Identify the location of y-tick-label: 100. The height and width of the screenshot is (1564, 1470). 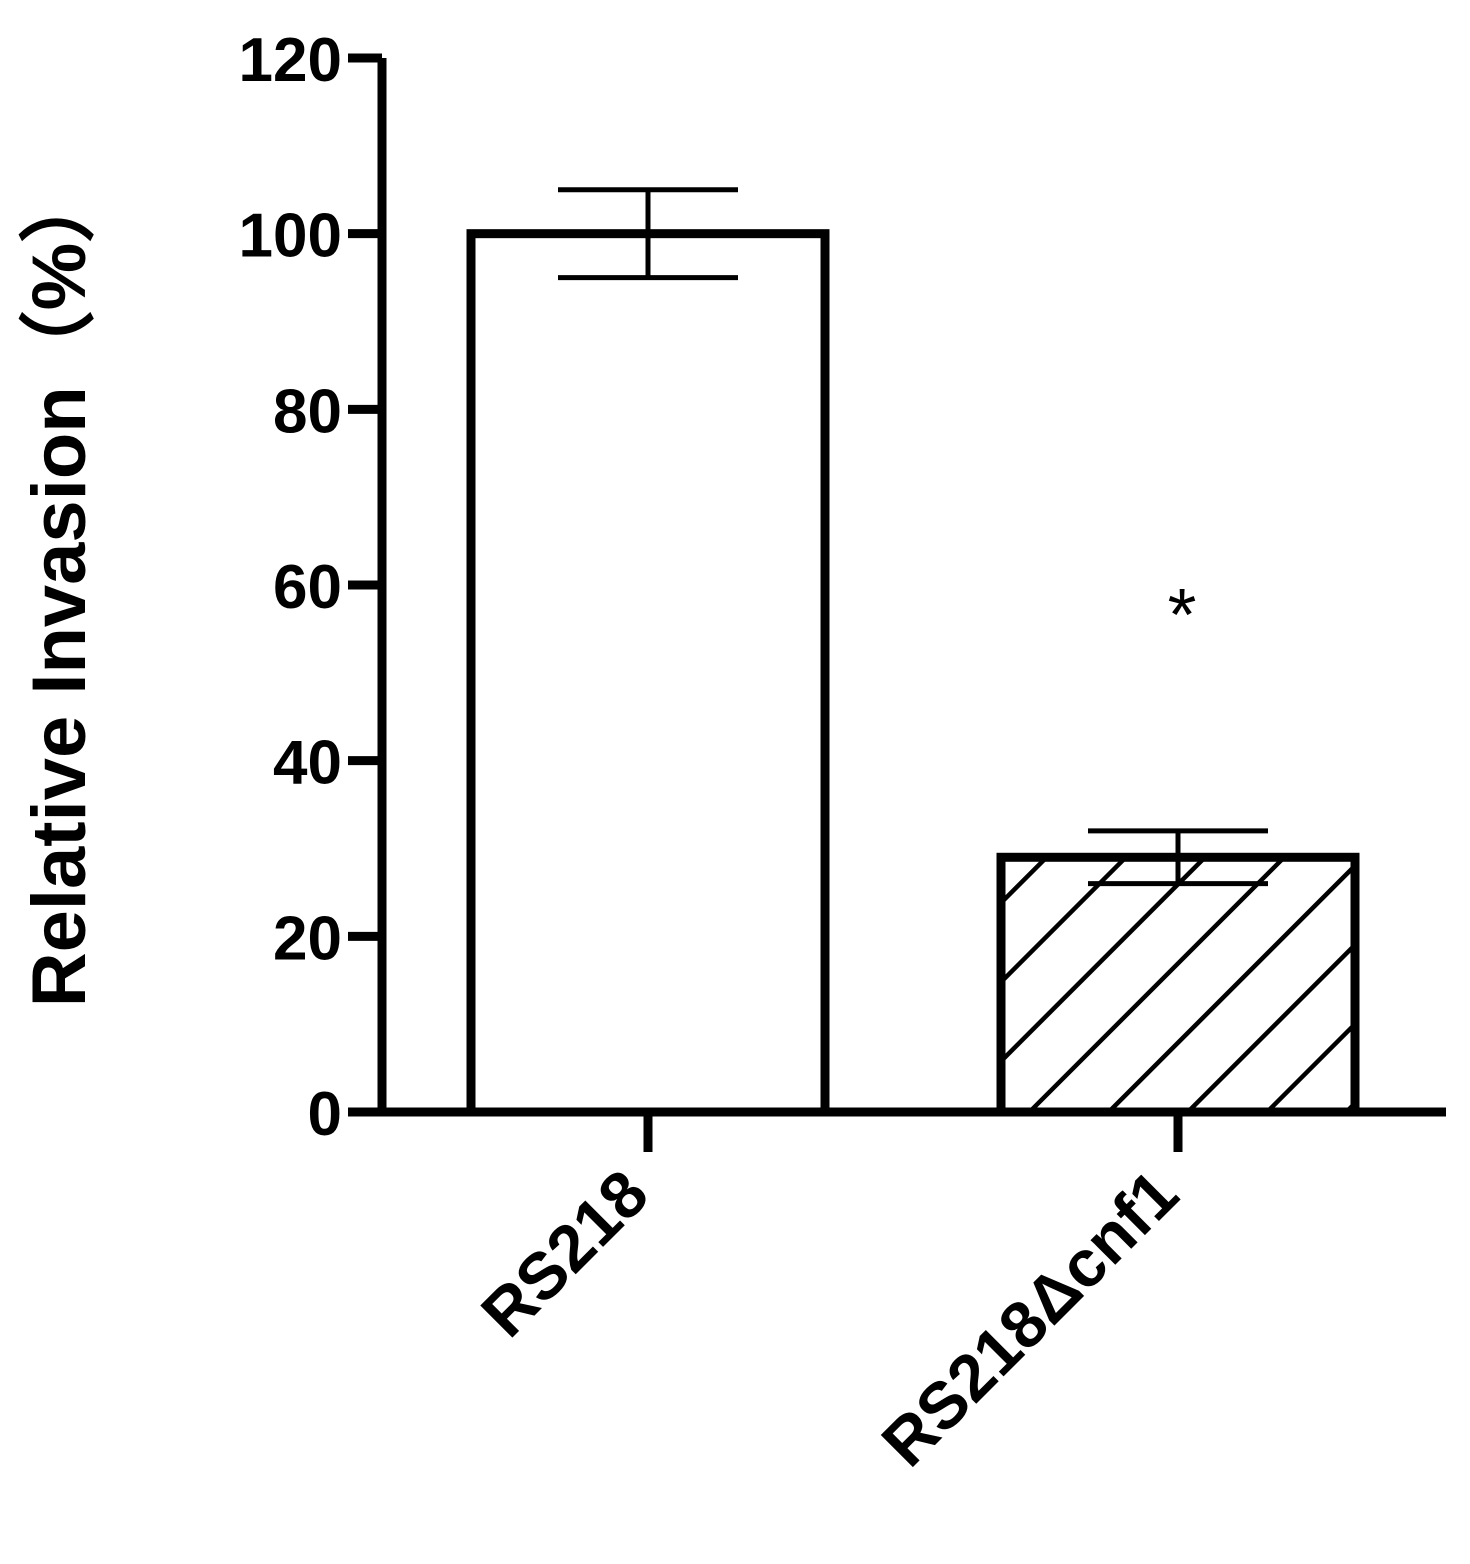
(290, 236).